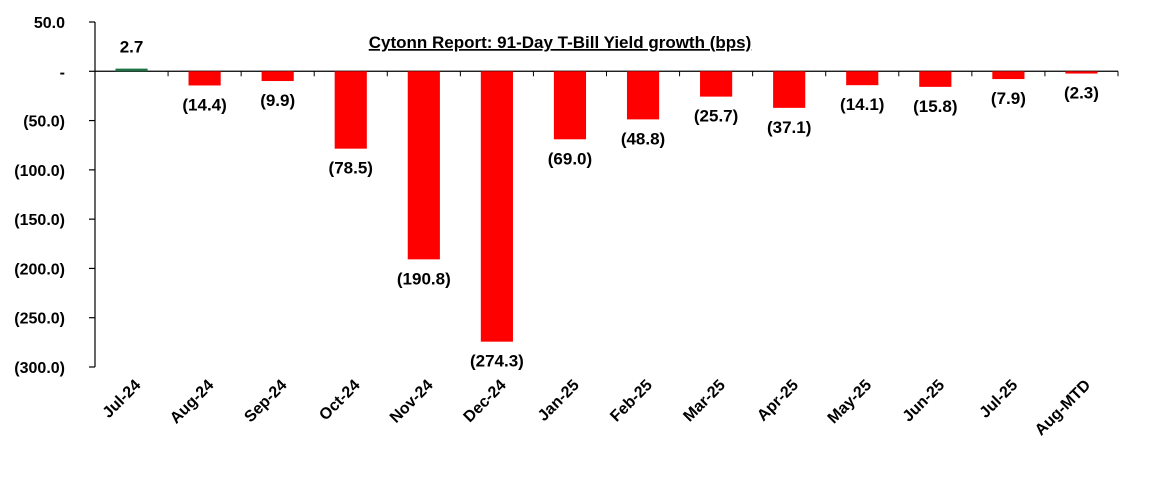 Image resolution: width=1158 pixels, height=487 pixels. Describe the element at coordinates (570, 158) in the screenshot. I see `data-label: (69.0)` at that location.